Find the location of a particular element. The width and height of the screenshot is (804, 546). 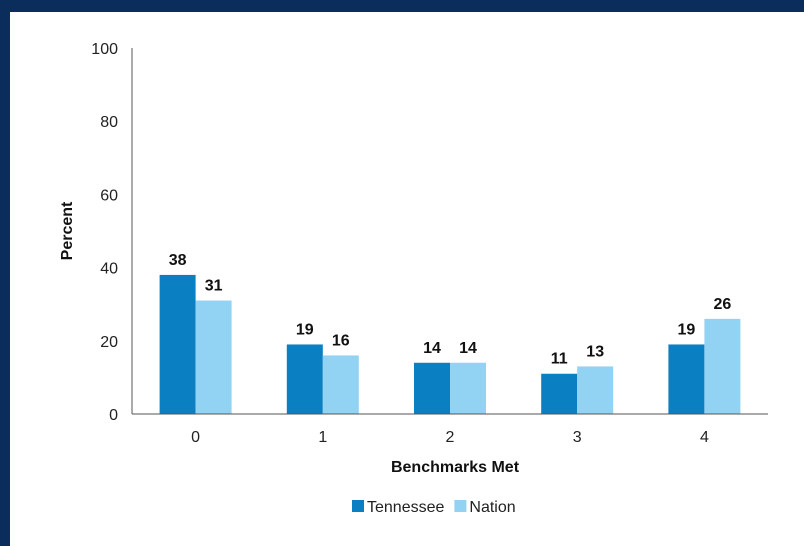

data-label-nation-1: 16 is located at coordinates (341, 340).